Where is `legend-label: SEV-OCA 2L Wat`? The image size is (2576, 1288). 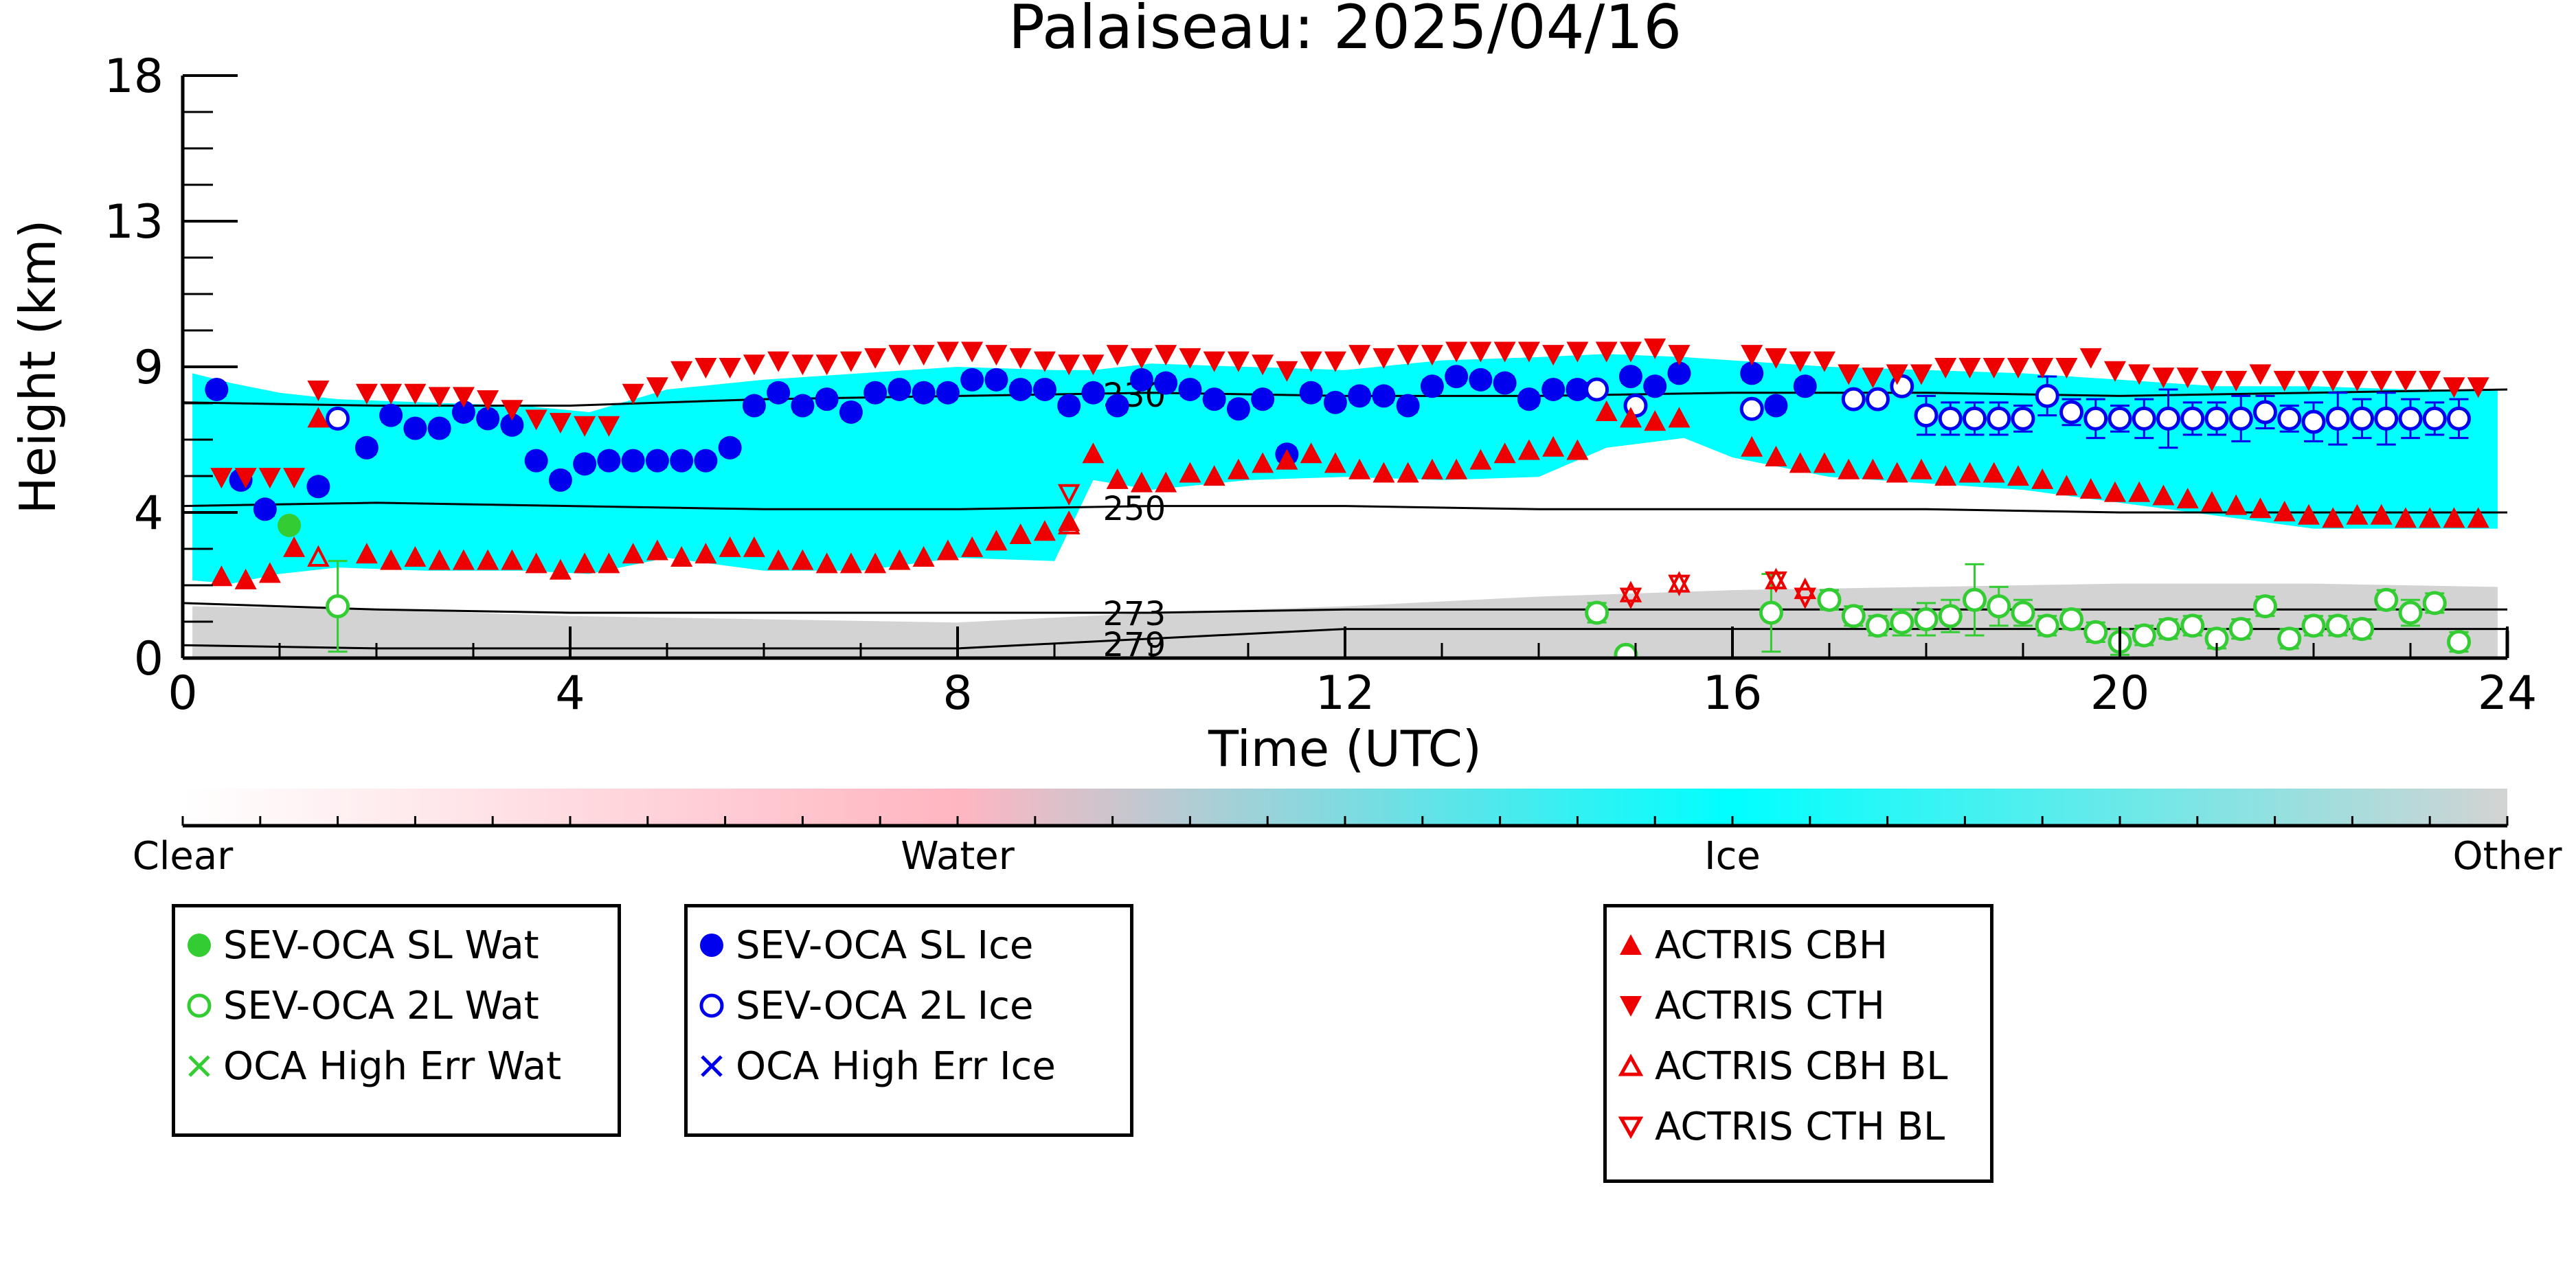 legend-label: SEV-OCA 2L Wat is located at coordinates (381, 1005).